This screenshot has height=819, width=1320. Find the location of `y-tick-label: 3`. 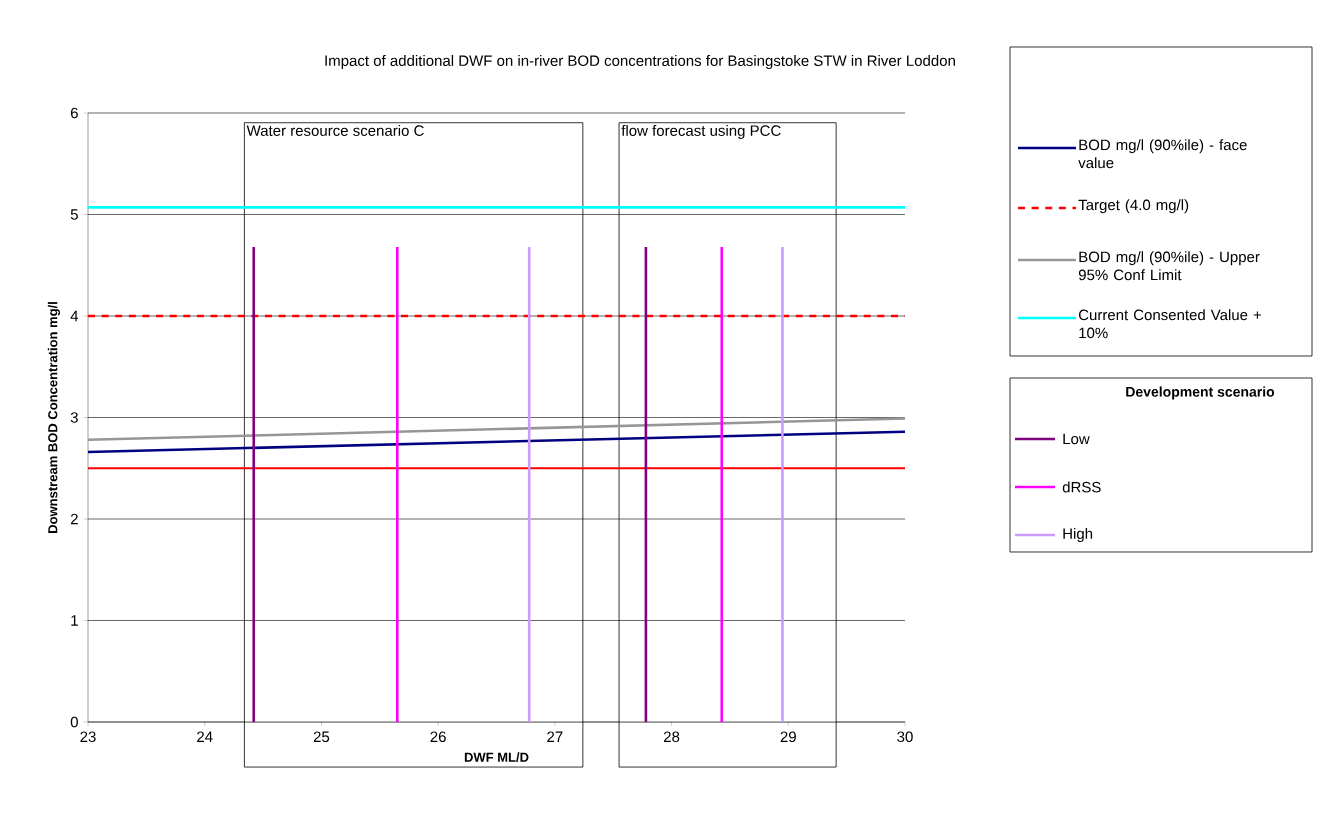

y-tick-label: 3 is located at coordinates (74, 417).